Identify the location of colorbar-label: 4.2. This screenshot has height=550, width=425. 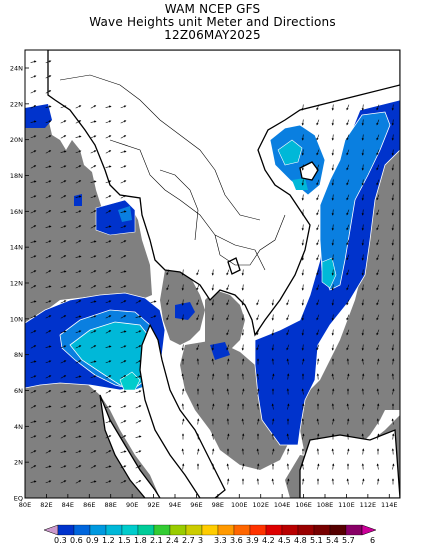
(268, 540).